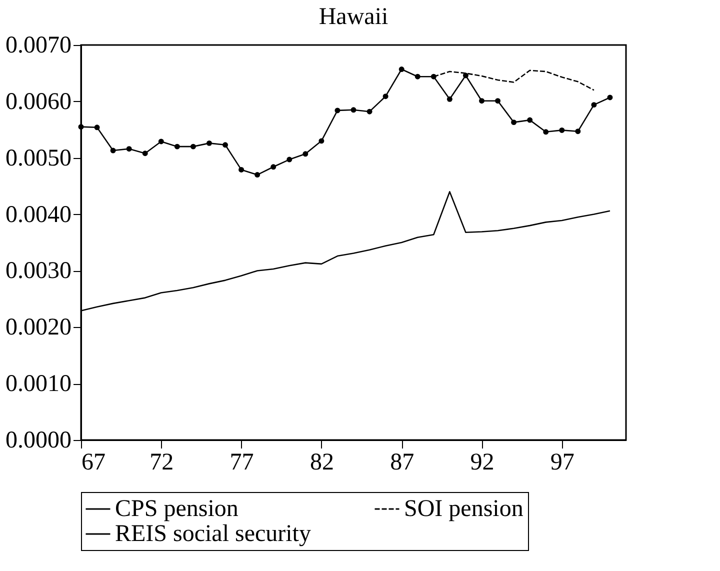  I want to click on x-tick-label: 97, so click(562, 463).